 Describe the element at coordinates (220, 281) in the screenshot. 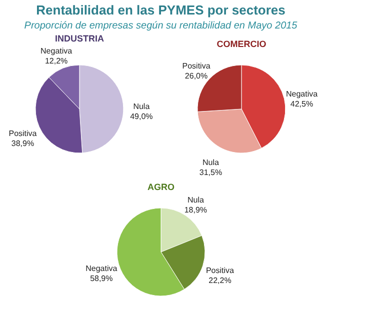

I see `data-label: 22,2%` at that location.